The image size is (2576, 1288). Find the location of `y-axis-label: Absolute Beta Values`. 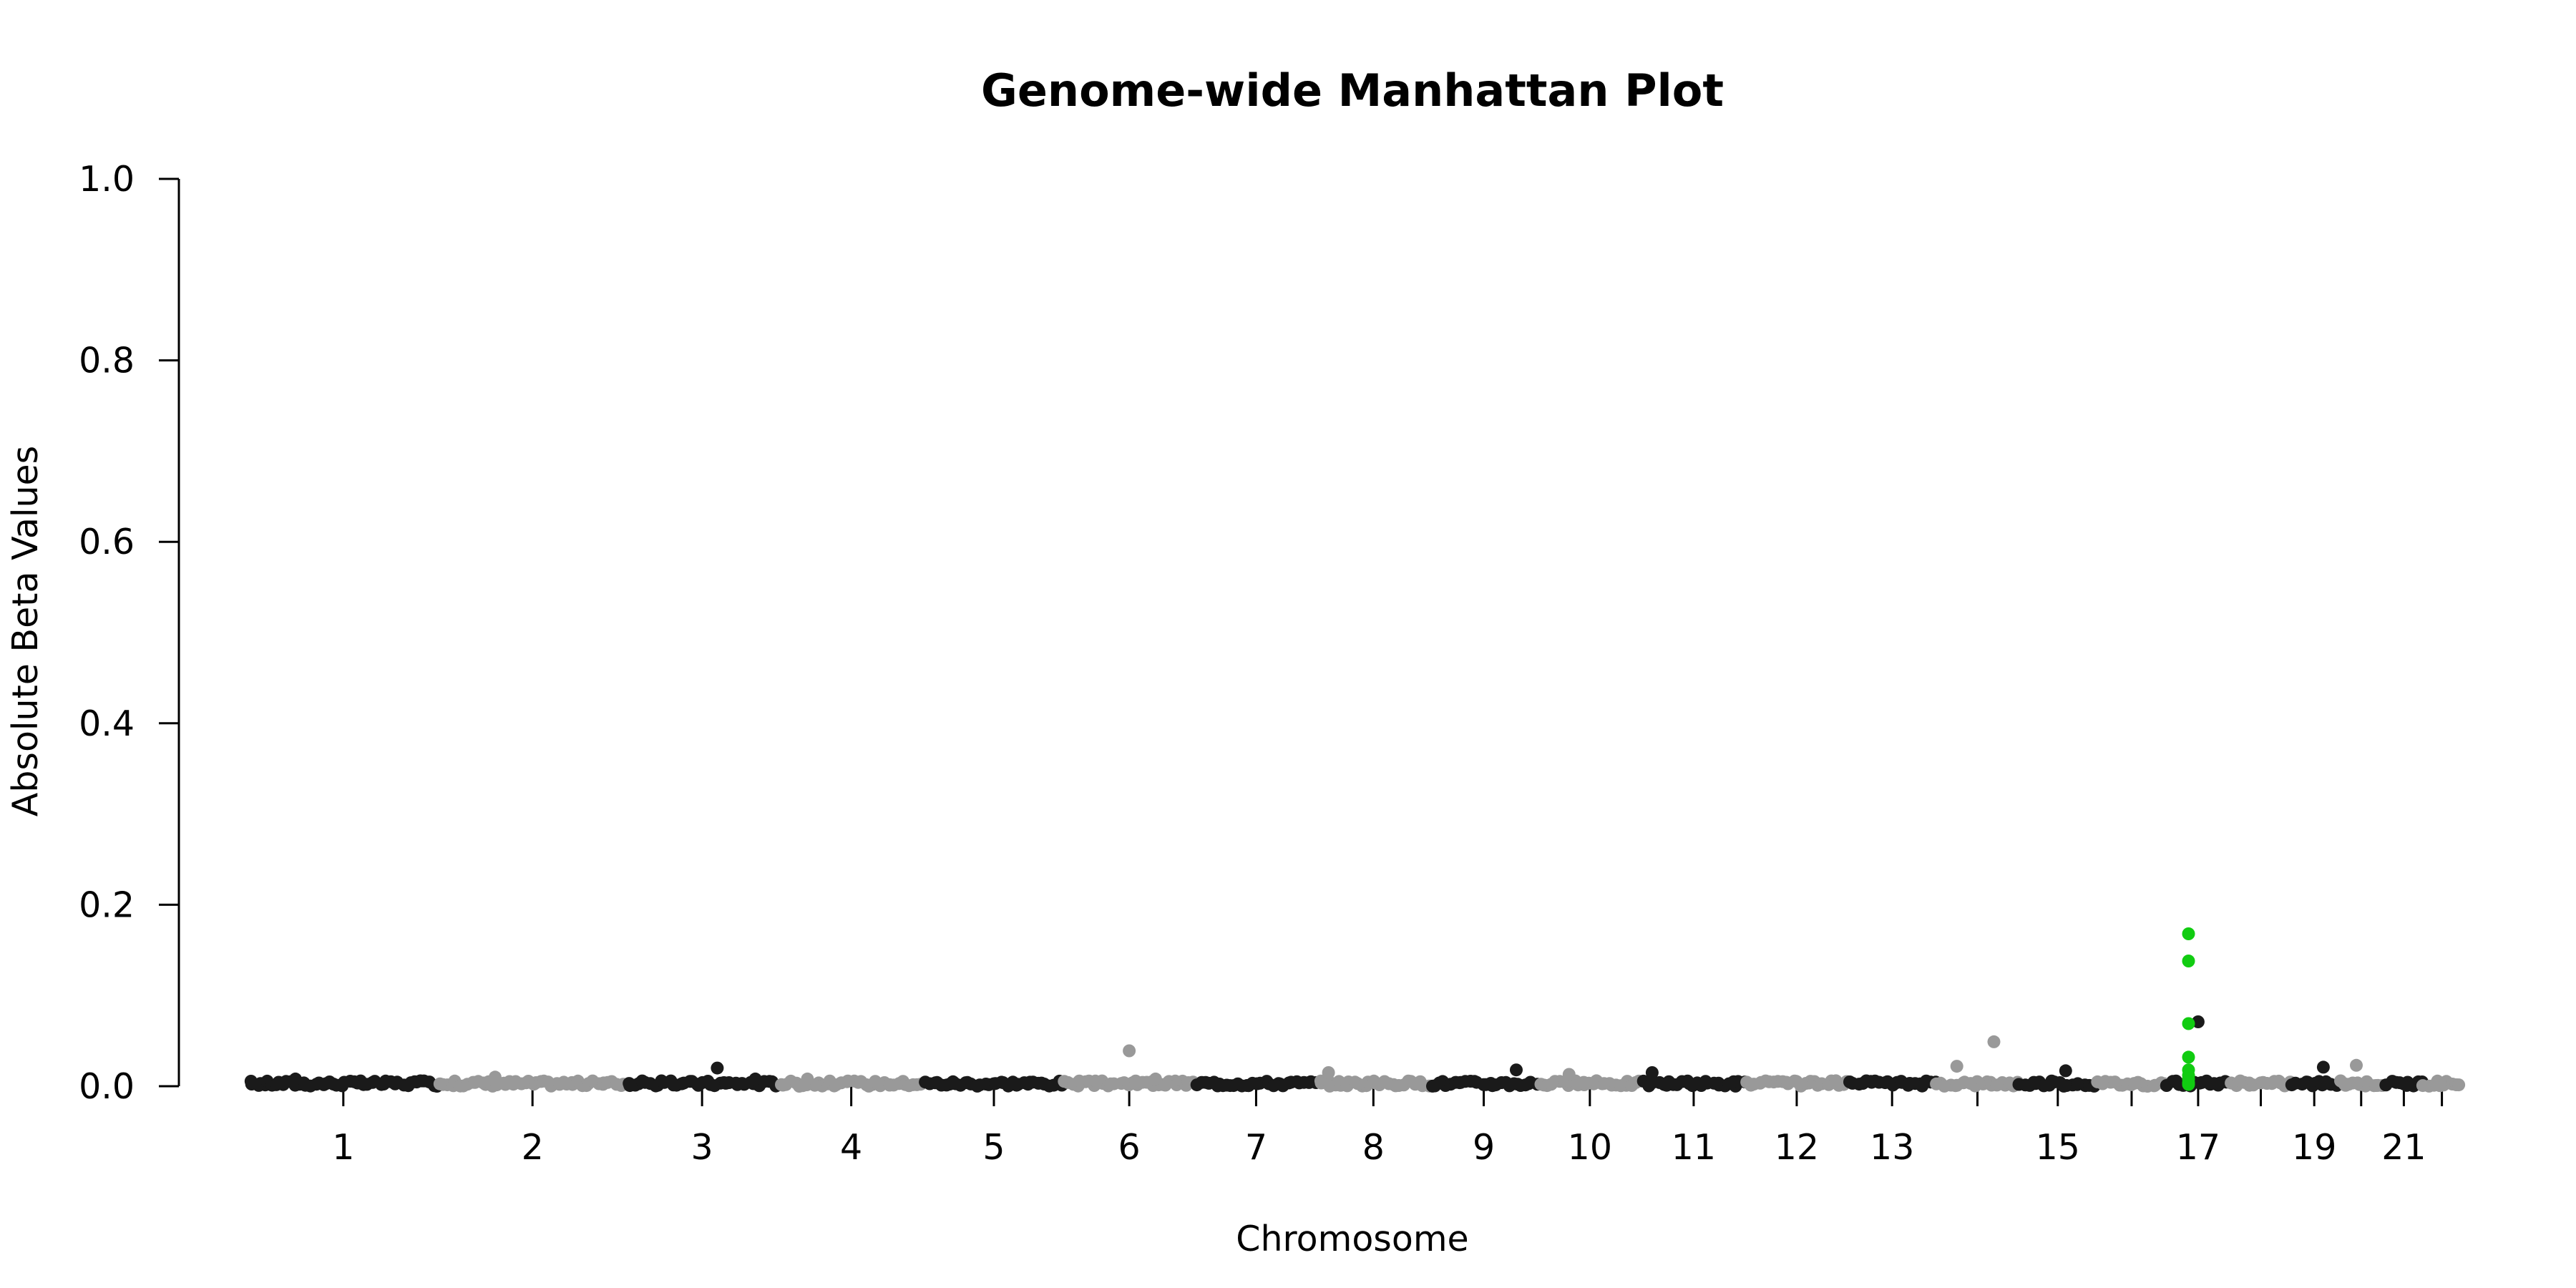

y-axis-label: Absolute Beta Values is located at coordinates (25, 631).